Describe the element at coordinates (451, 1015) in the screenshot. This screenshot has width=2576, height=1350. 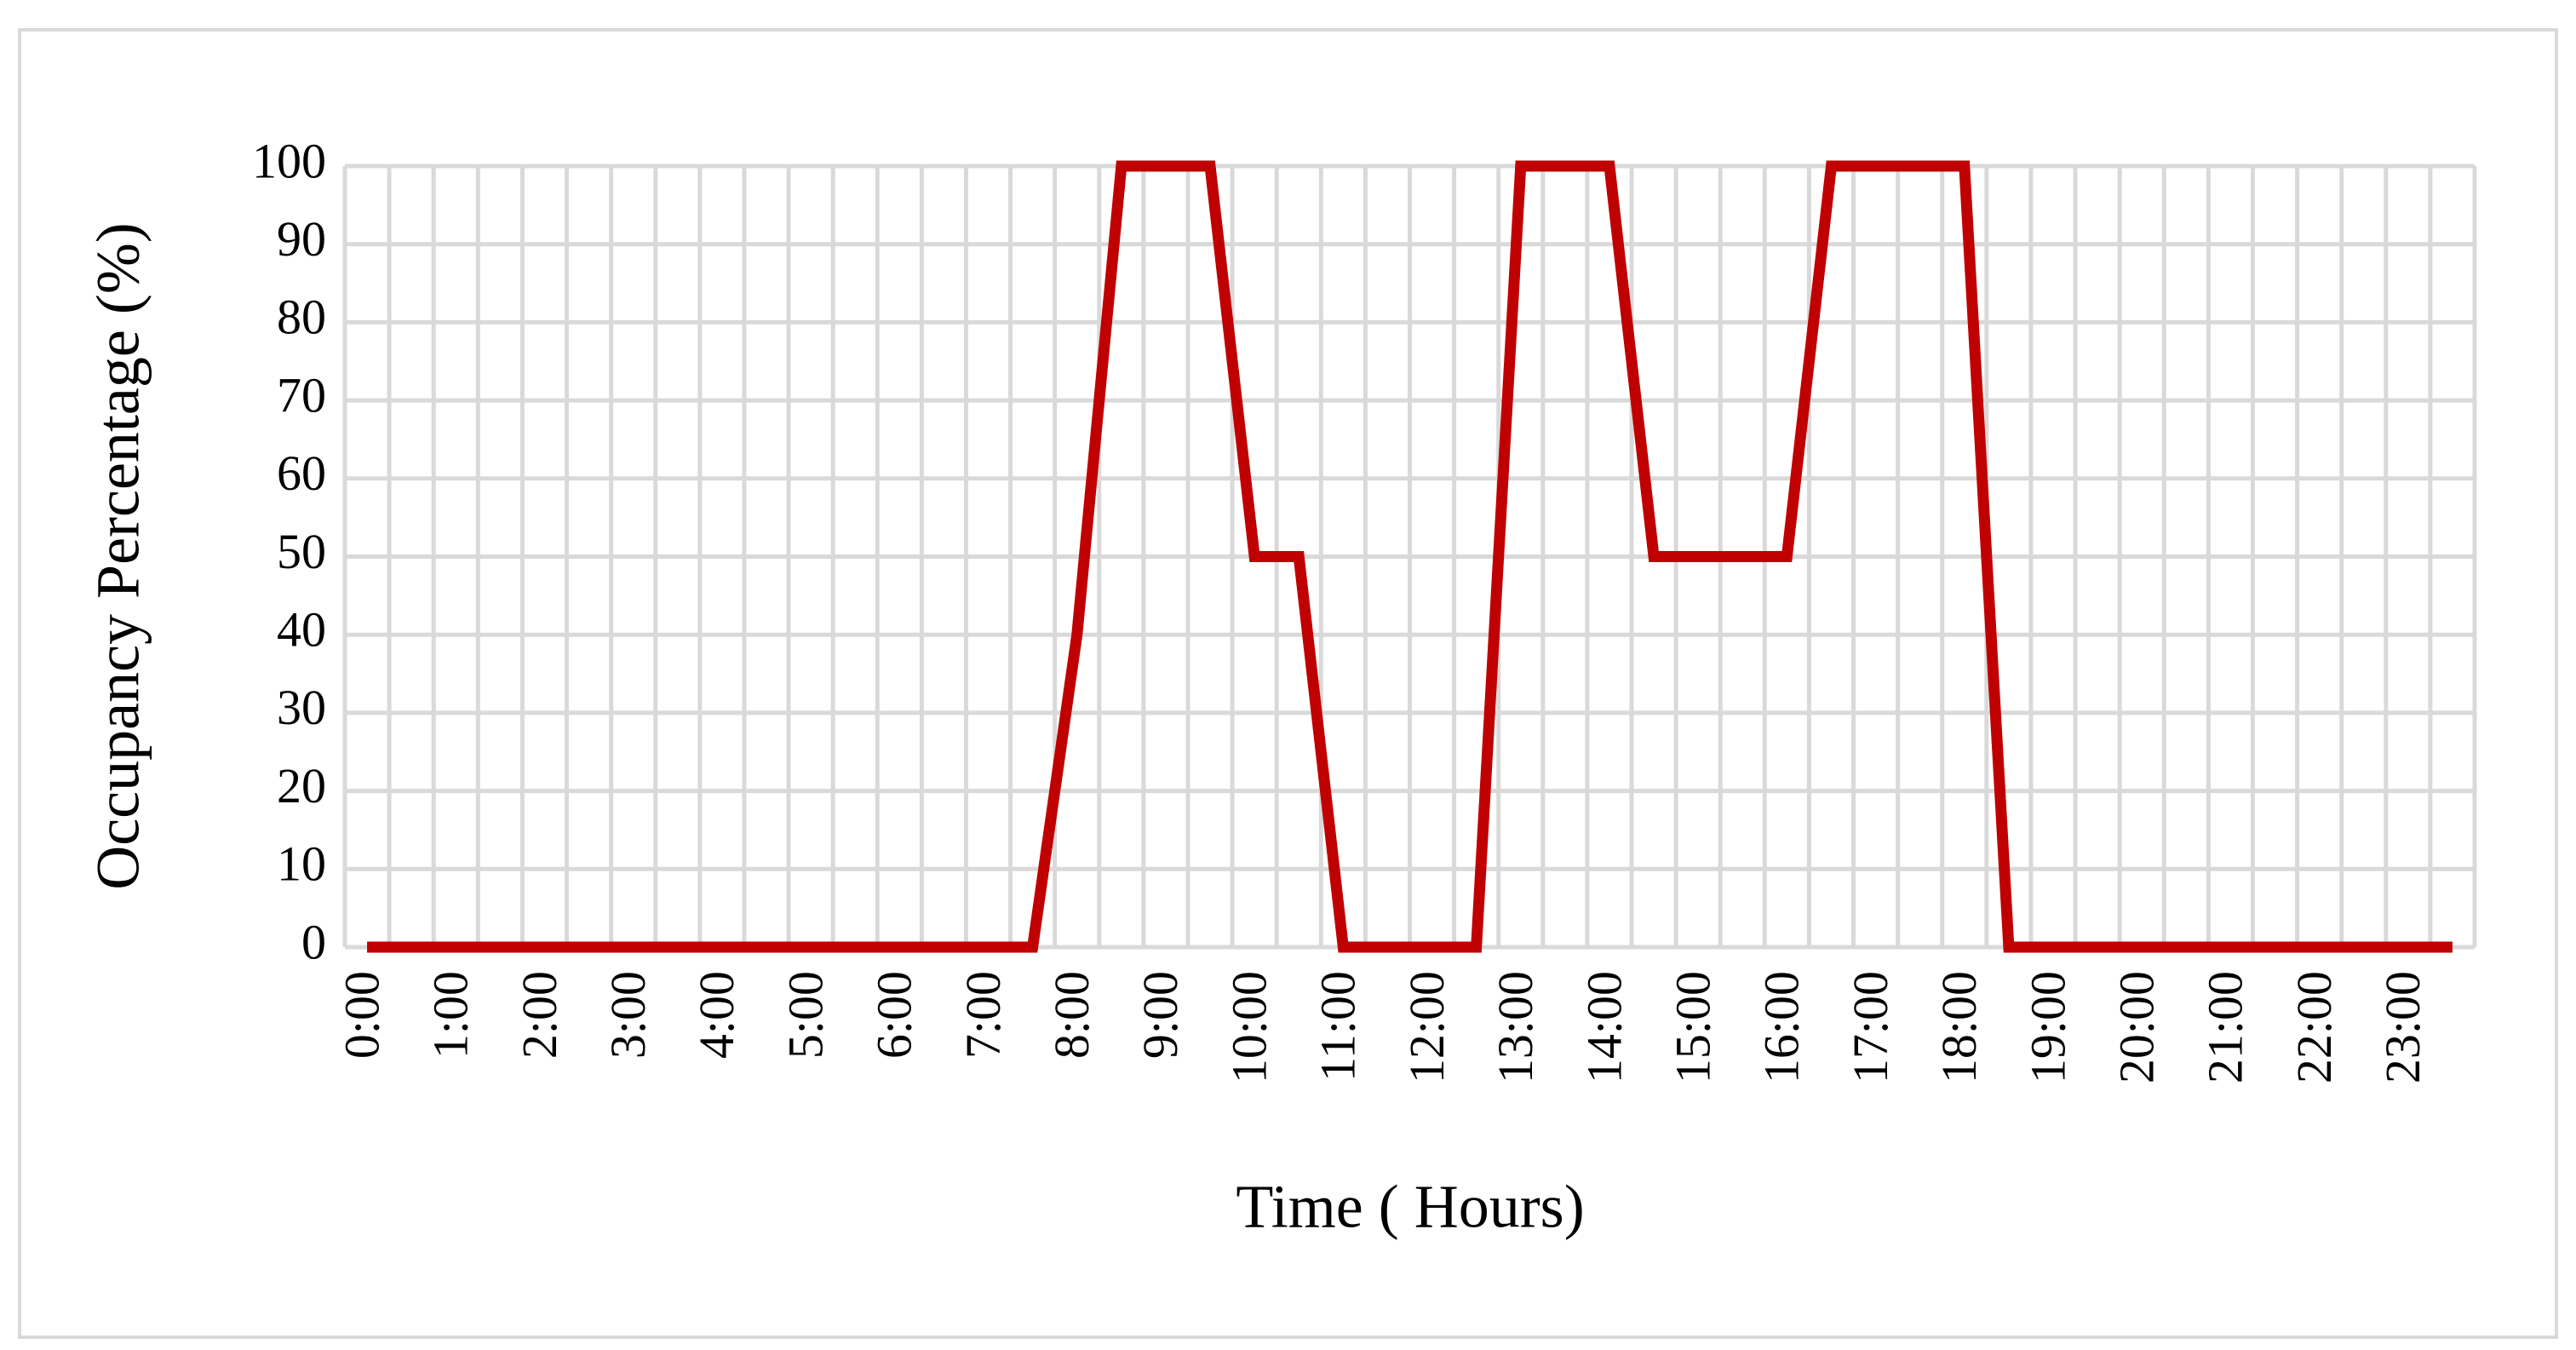
I see `x-tick-label: 1:00` at that location.